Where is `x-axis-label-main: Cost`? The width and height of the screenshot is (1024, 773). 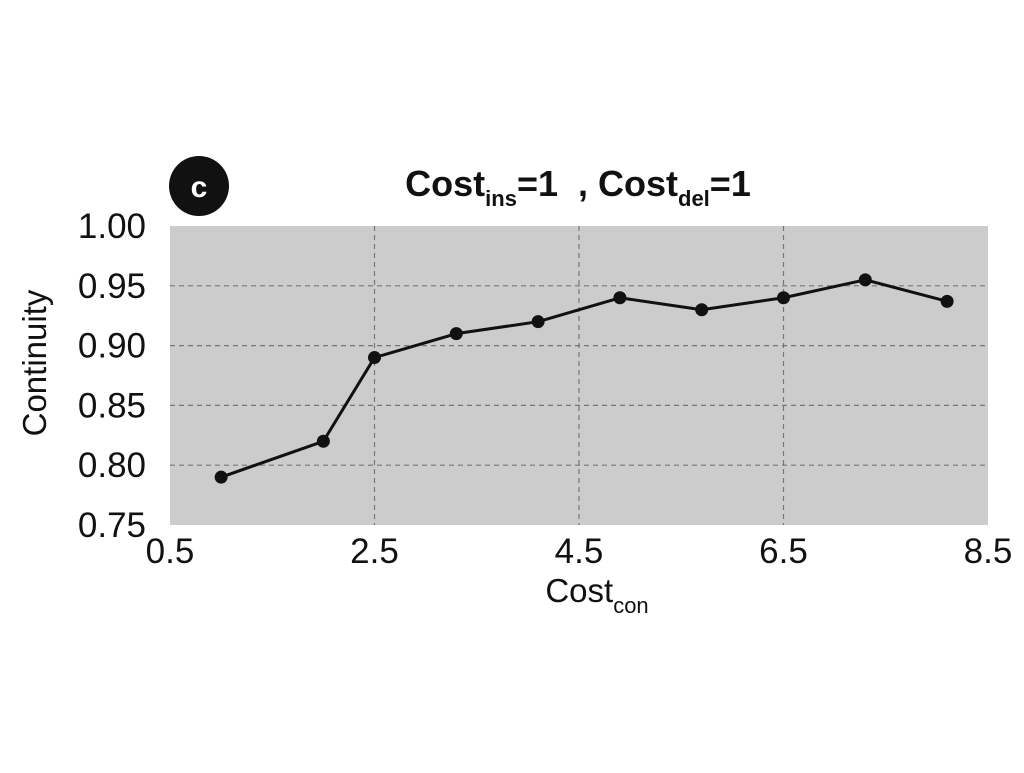
x-axis-label-main: Cost is located at coordinates (579, 590).